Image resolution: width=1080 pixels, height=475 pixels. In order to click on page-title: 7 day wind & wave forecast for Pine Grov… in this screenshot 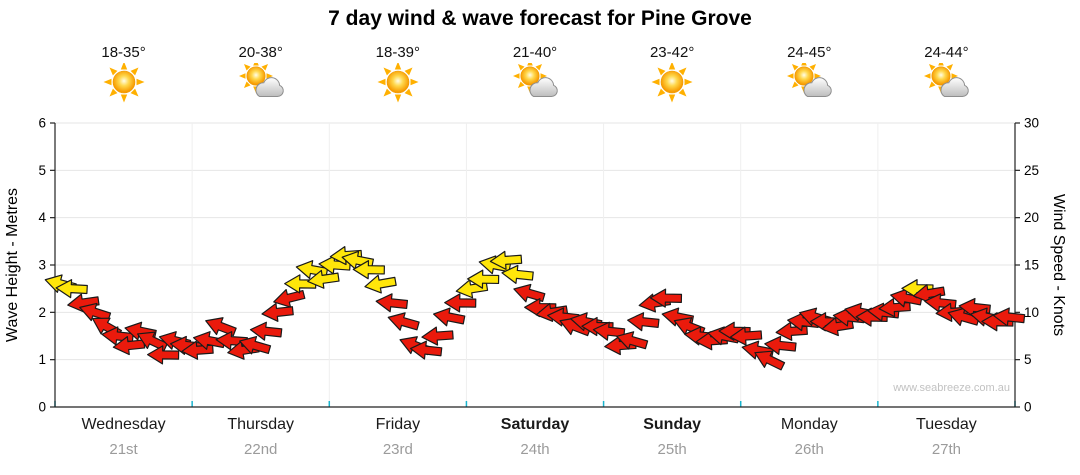, I will do `click(540, 18)`.